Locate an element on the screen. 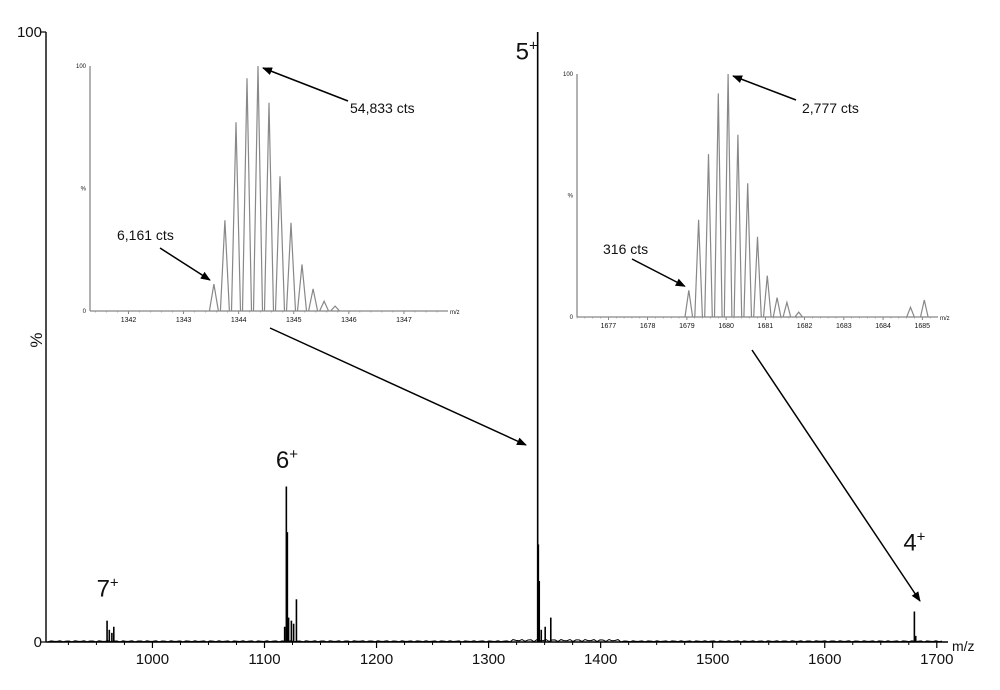  y-tick-label: 100 is located at coordinates (29, 32).